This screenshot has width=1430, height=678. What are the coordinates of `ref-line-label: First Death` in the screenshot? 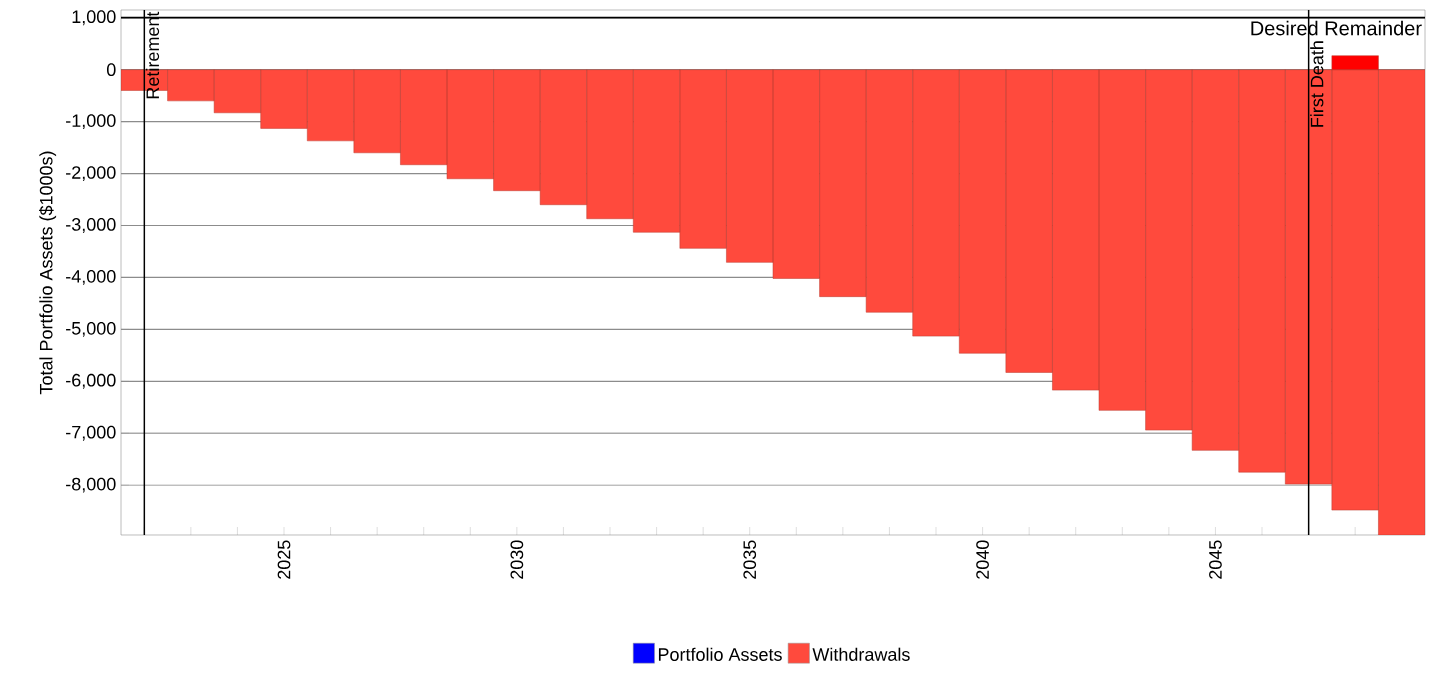 It's located at (1317, 84).